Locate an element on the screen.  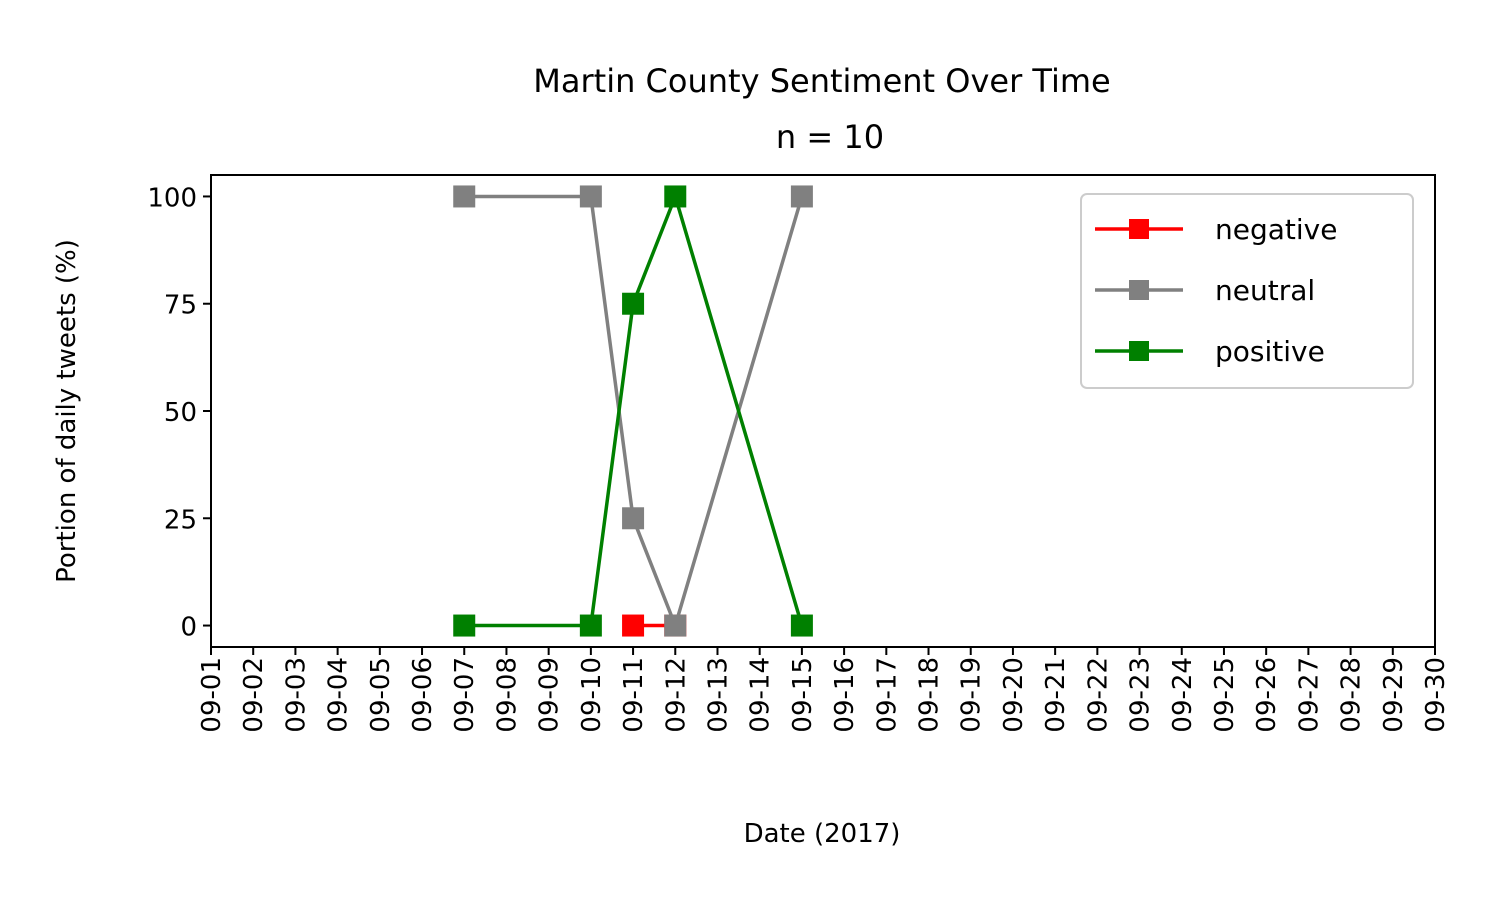
x-tick-label: 09-22 is located at coordinates (1098, 695).